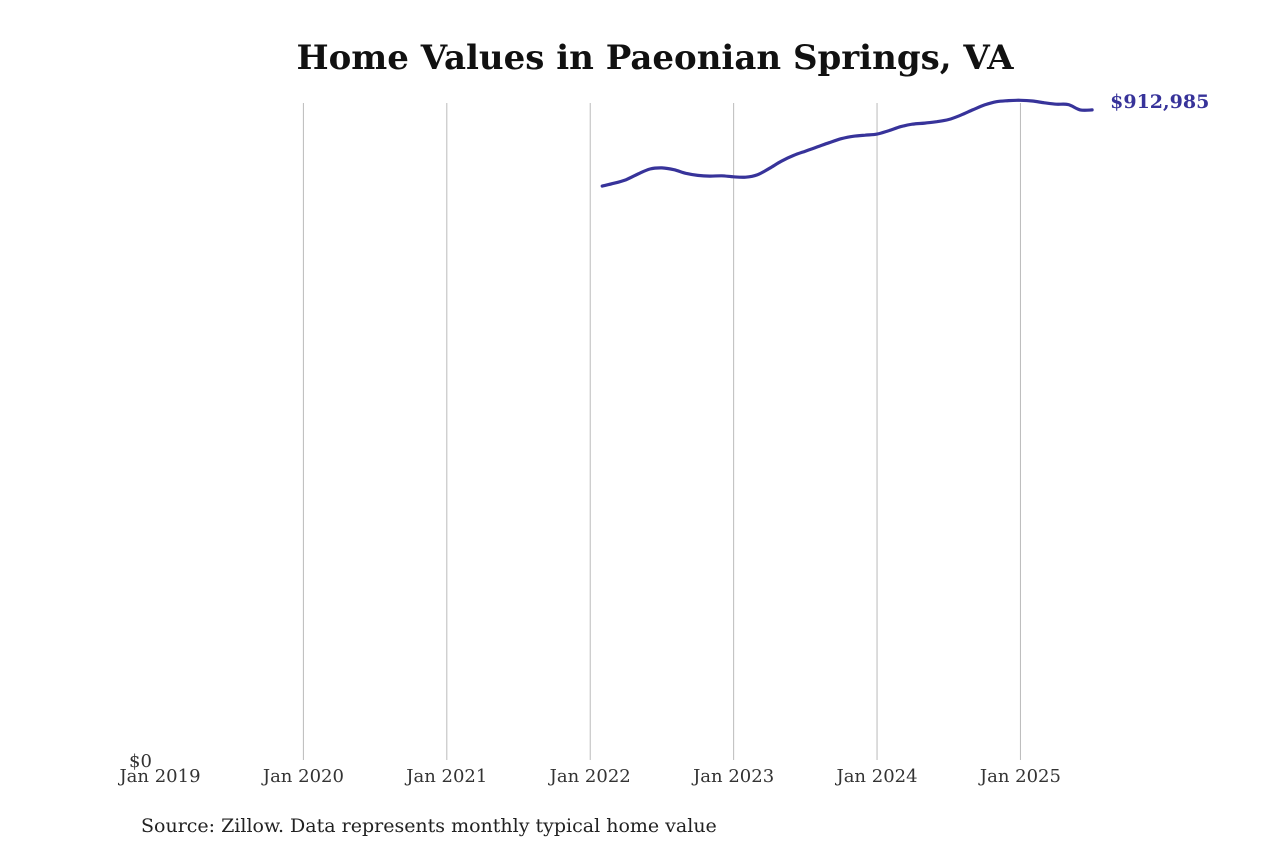 The image size is (1280, 853). I want to click on x-tick-label: Jan 2022, so click(589, 776).